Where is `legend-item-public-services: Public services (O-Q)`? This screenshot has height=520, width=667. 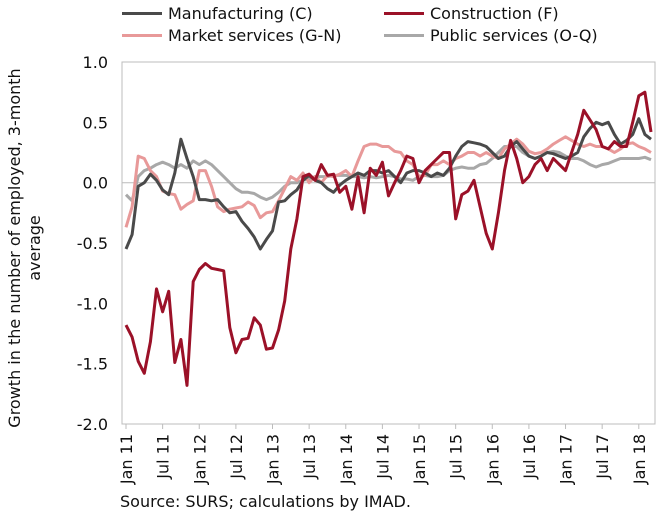 legend-item-public-services: Public services (O-Q) is located at coordinates (491, 35).